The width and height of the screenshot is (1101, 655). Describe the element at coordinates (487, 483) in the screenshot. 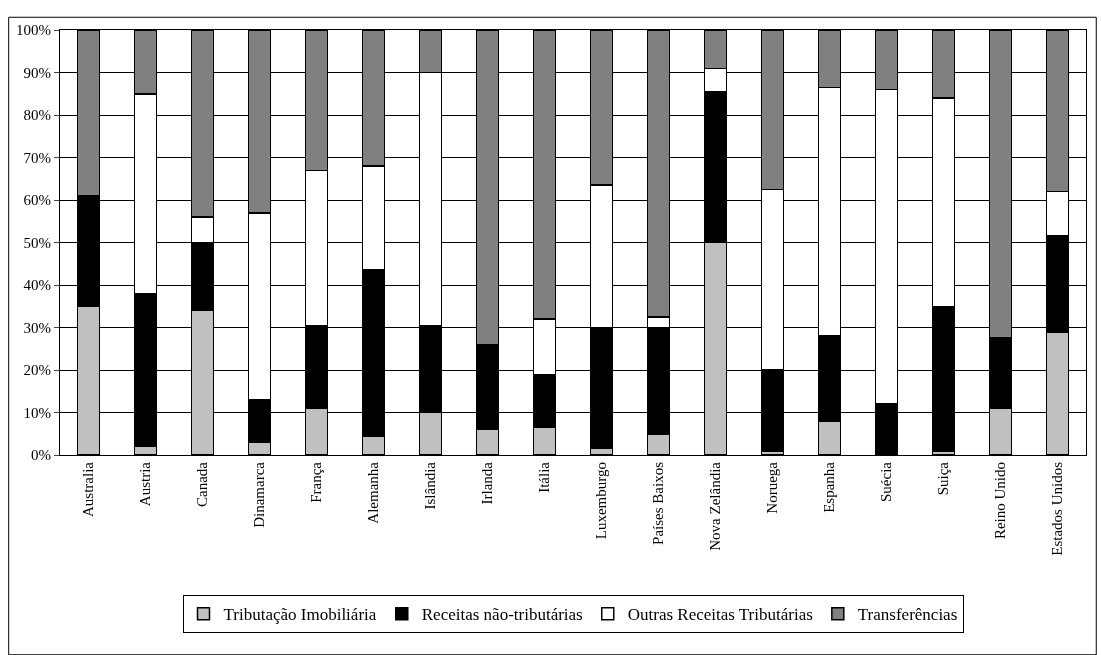

I see `x-tick-label: Irlanda` at that location.